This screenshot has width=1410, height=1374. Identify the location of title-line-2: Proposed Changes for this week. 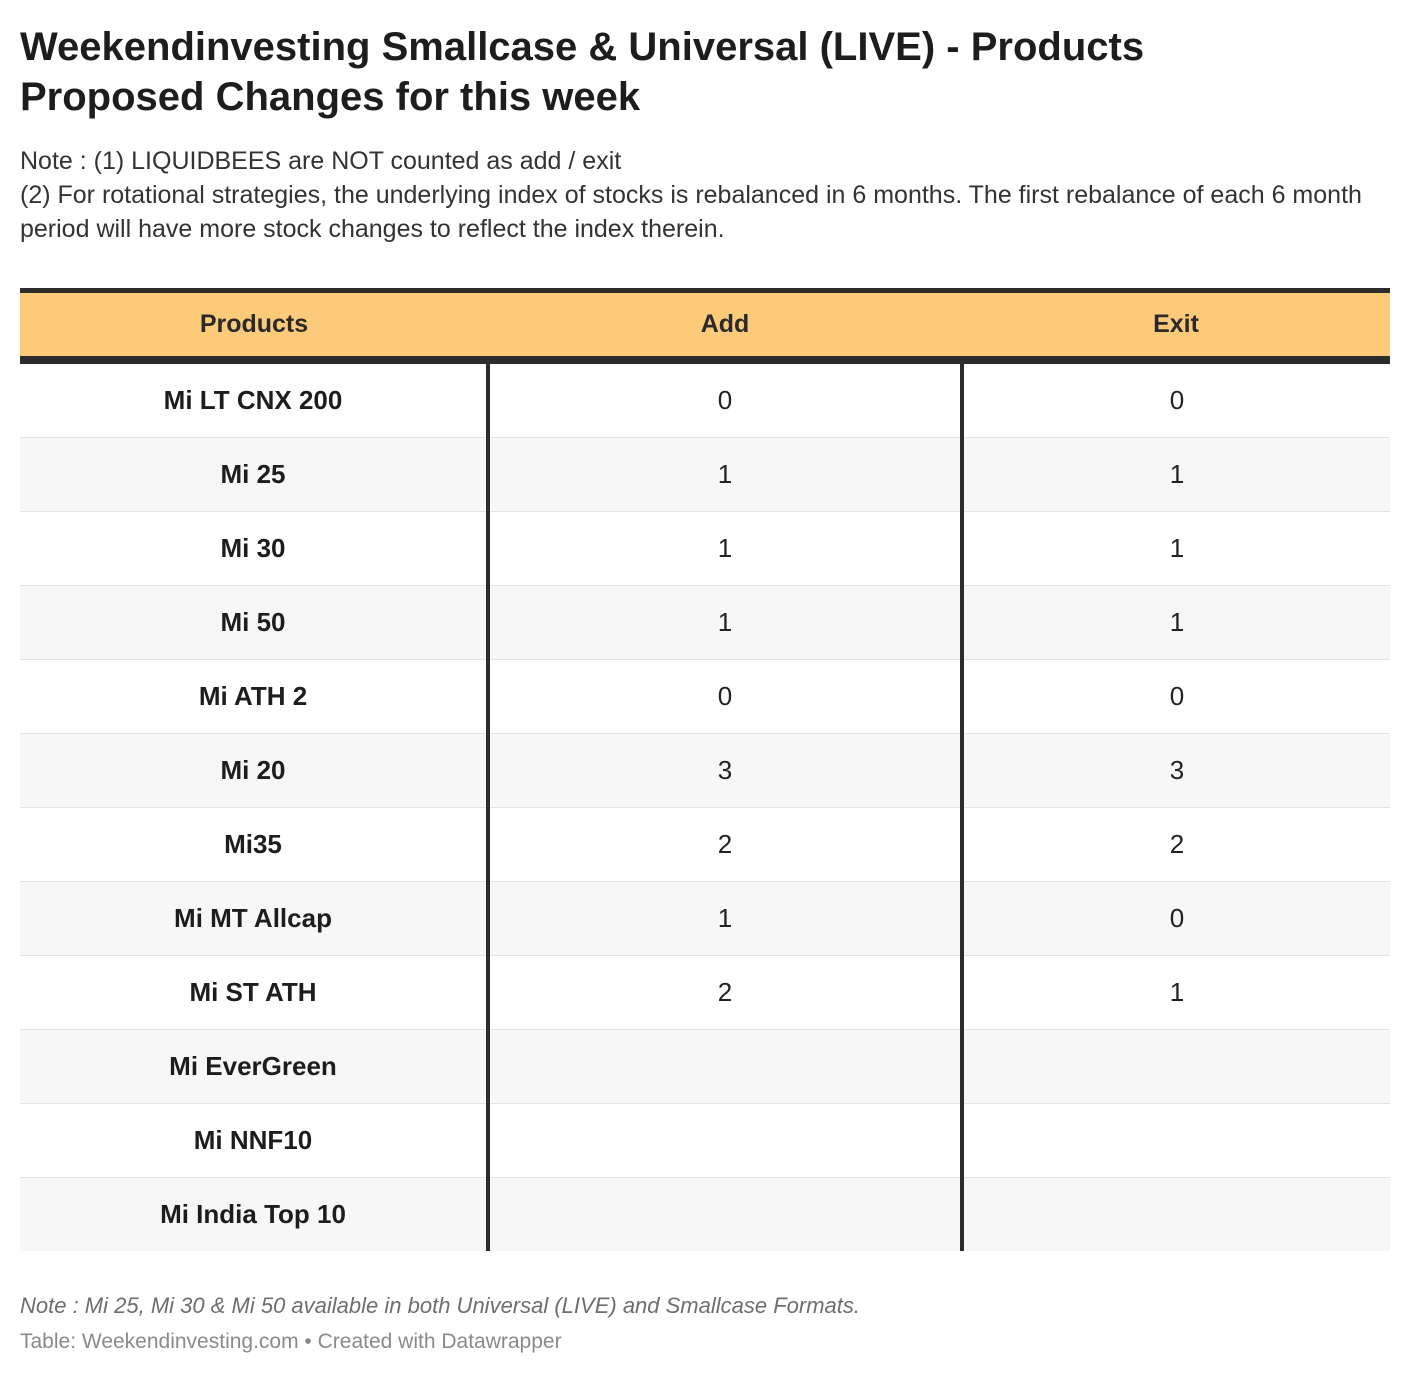
(330, 97).